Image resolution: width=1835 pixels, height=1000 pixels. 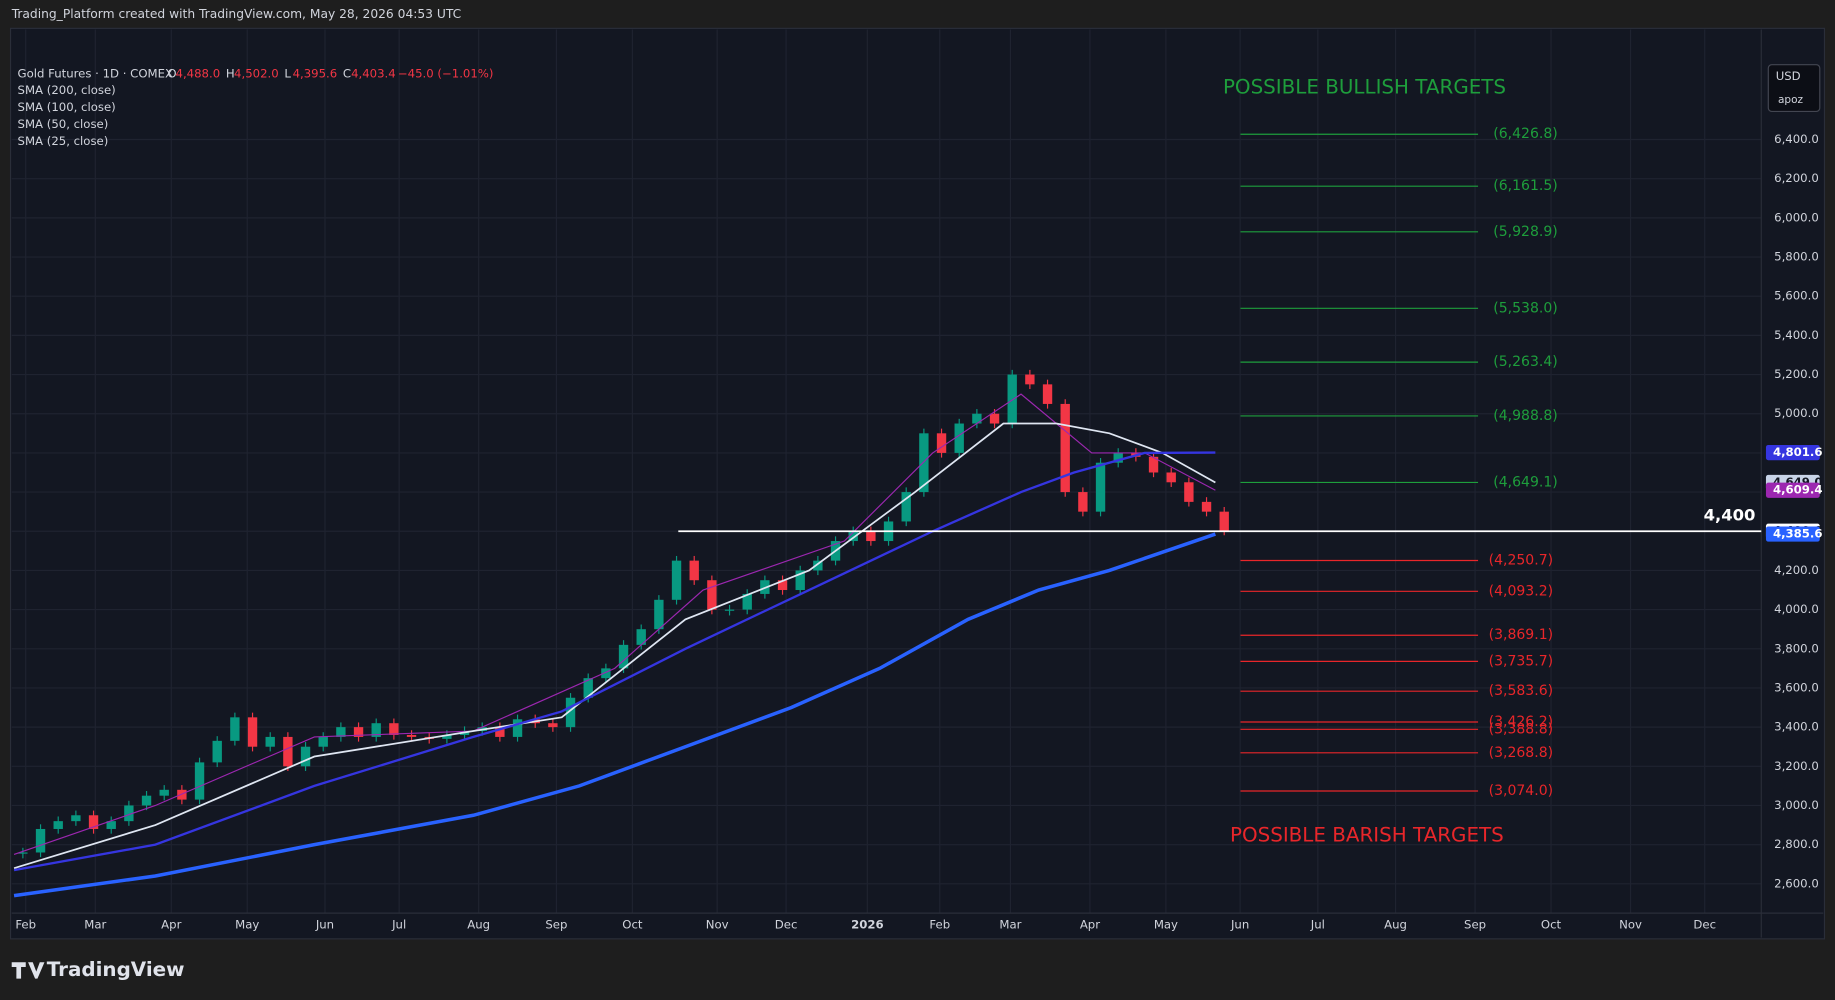 What do you see at coordinates (1796, 609) in the screenshot?
I see `y-tick-label: 4,000.0` at bounding box center [1796, 609].